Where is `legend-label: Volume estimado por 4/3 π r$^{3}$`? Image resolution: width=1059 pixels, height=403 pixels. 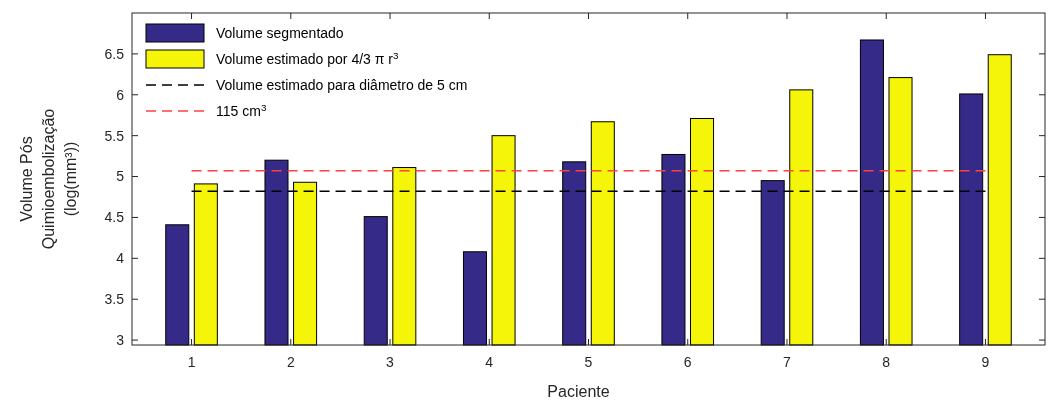
legend-label: Volume estimado por 4/3 π r$^{3}$ is located at coordinates (307, 58).